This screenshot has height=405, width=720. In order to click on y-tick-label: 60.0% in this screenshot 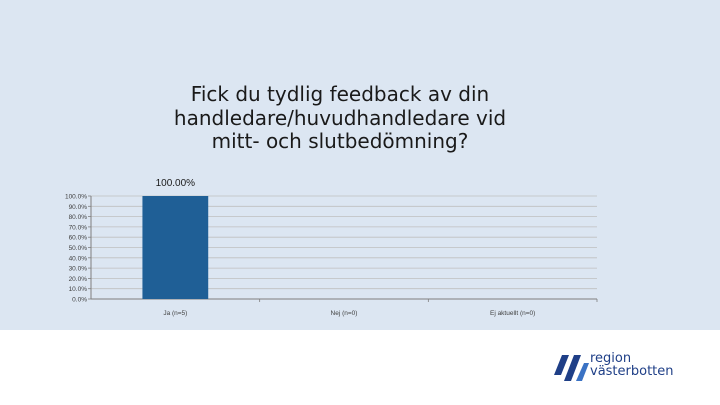, I will do `click(78, 238)`.